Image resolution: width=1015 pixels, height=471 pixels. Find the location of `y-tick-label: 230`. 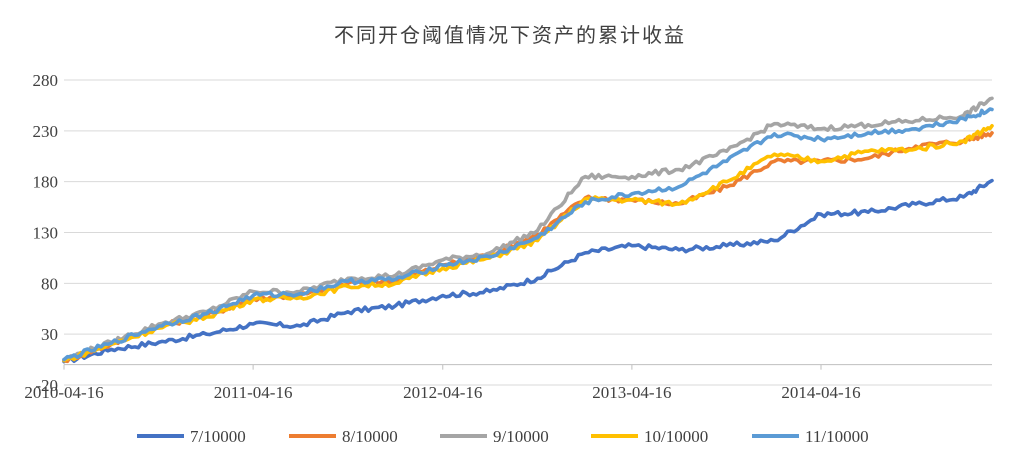

y-tick-label: 230 is located at coordinates (46, 131).